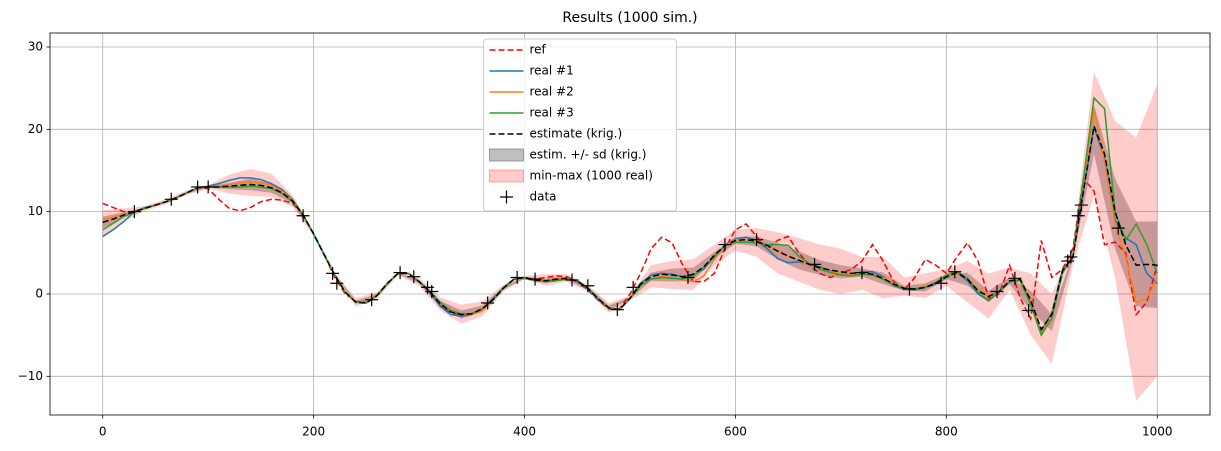 The height and width of the screenshot is (451, 1221). What do you see at coordinates (552, 92) in the screenshot?
I see `legend-label: real #2` at bounding box center [552, 92].